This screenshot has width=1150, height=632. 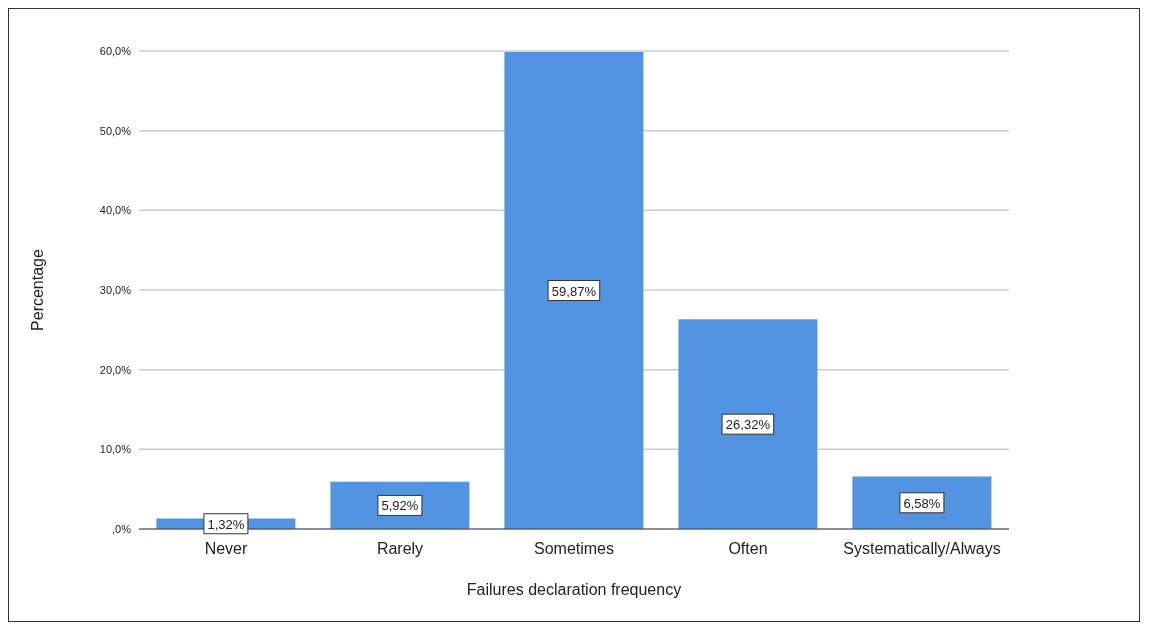 I want to click on y-axis-title: Percentage, so click(x=37, y=289).